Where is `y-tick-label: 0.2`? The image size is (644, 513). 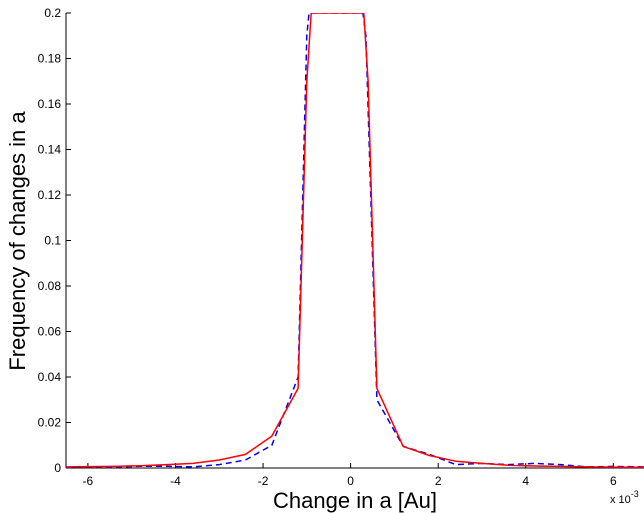 y-tick-label: 0.2 is located at coordinates (52, 13).